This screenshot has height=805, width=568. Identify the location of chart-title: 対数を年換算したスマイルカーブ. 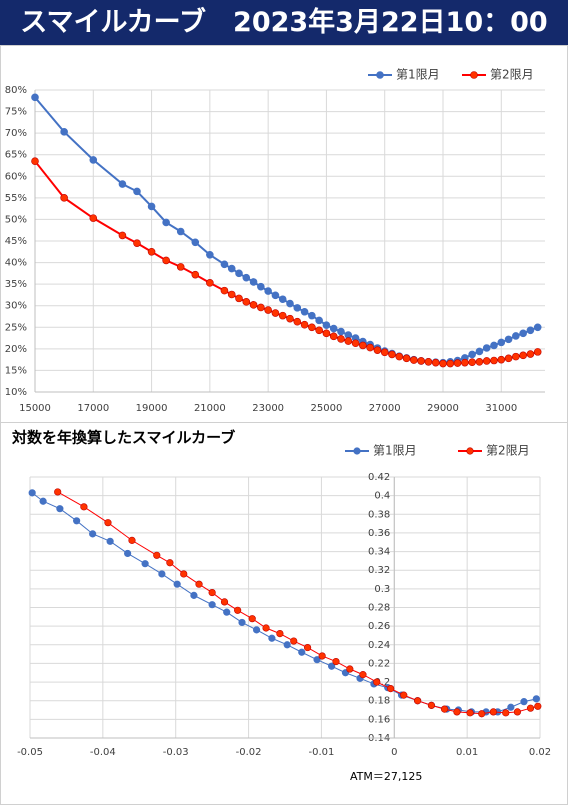
(123, 438).